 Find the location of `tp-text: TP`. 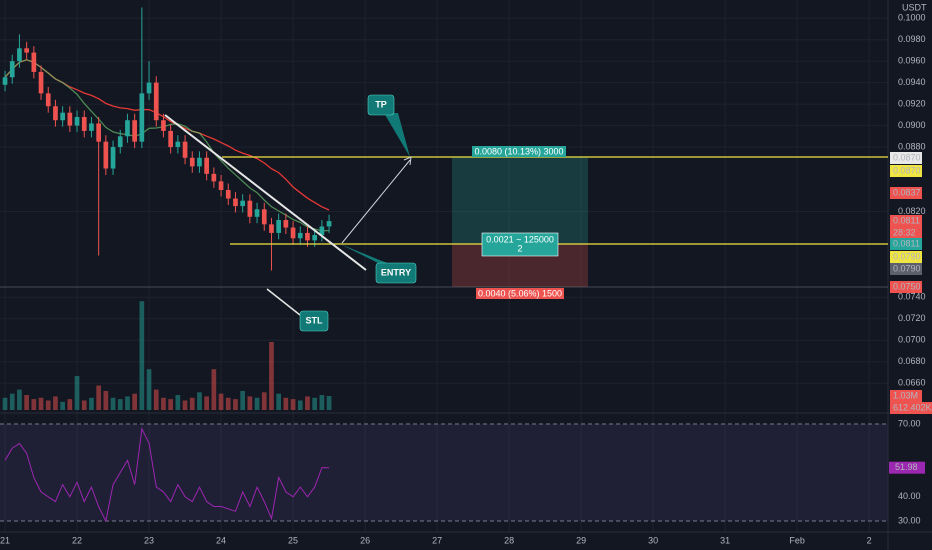

tp-text: TP is located at coordinates (381, 104).